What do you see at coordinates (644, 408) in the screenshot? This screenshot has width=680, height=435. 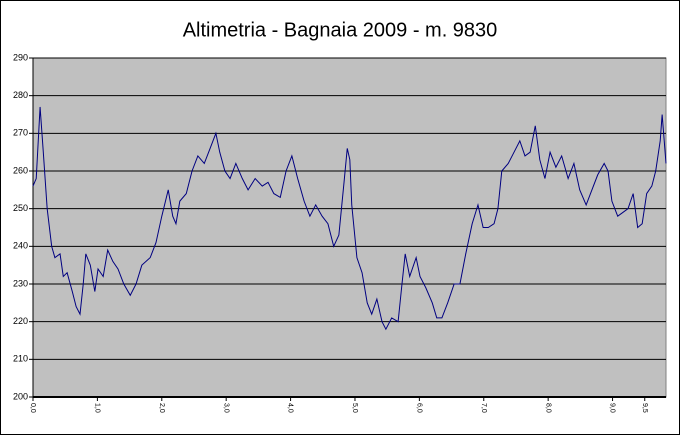 I see `x-tick-label: 9,5` at bounding box center [644, 408].